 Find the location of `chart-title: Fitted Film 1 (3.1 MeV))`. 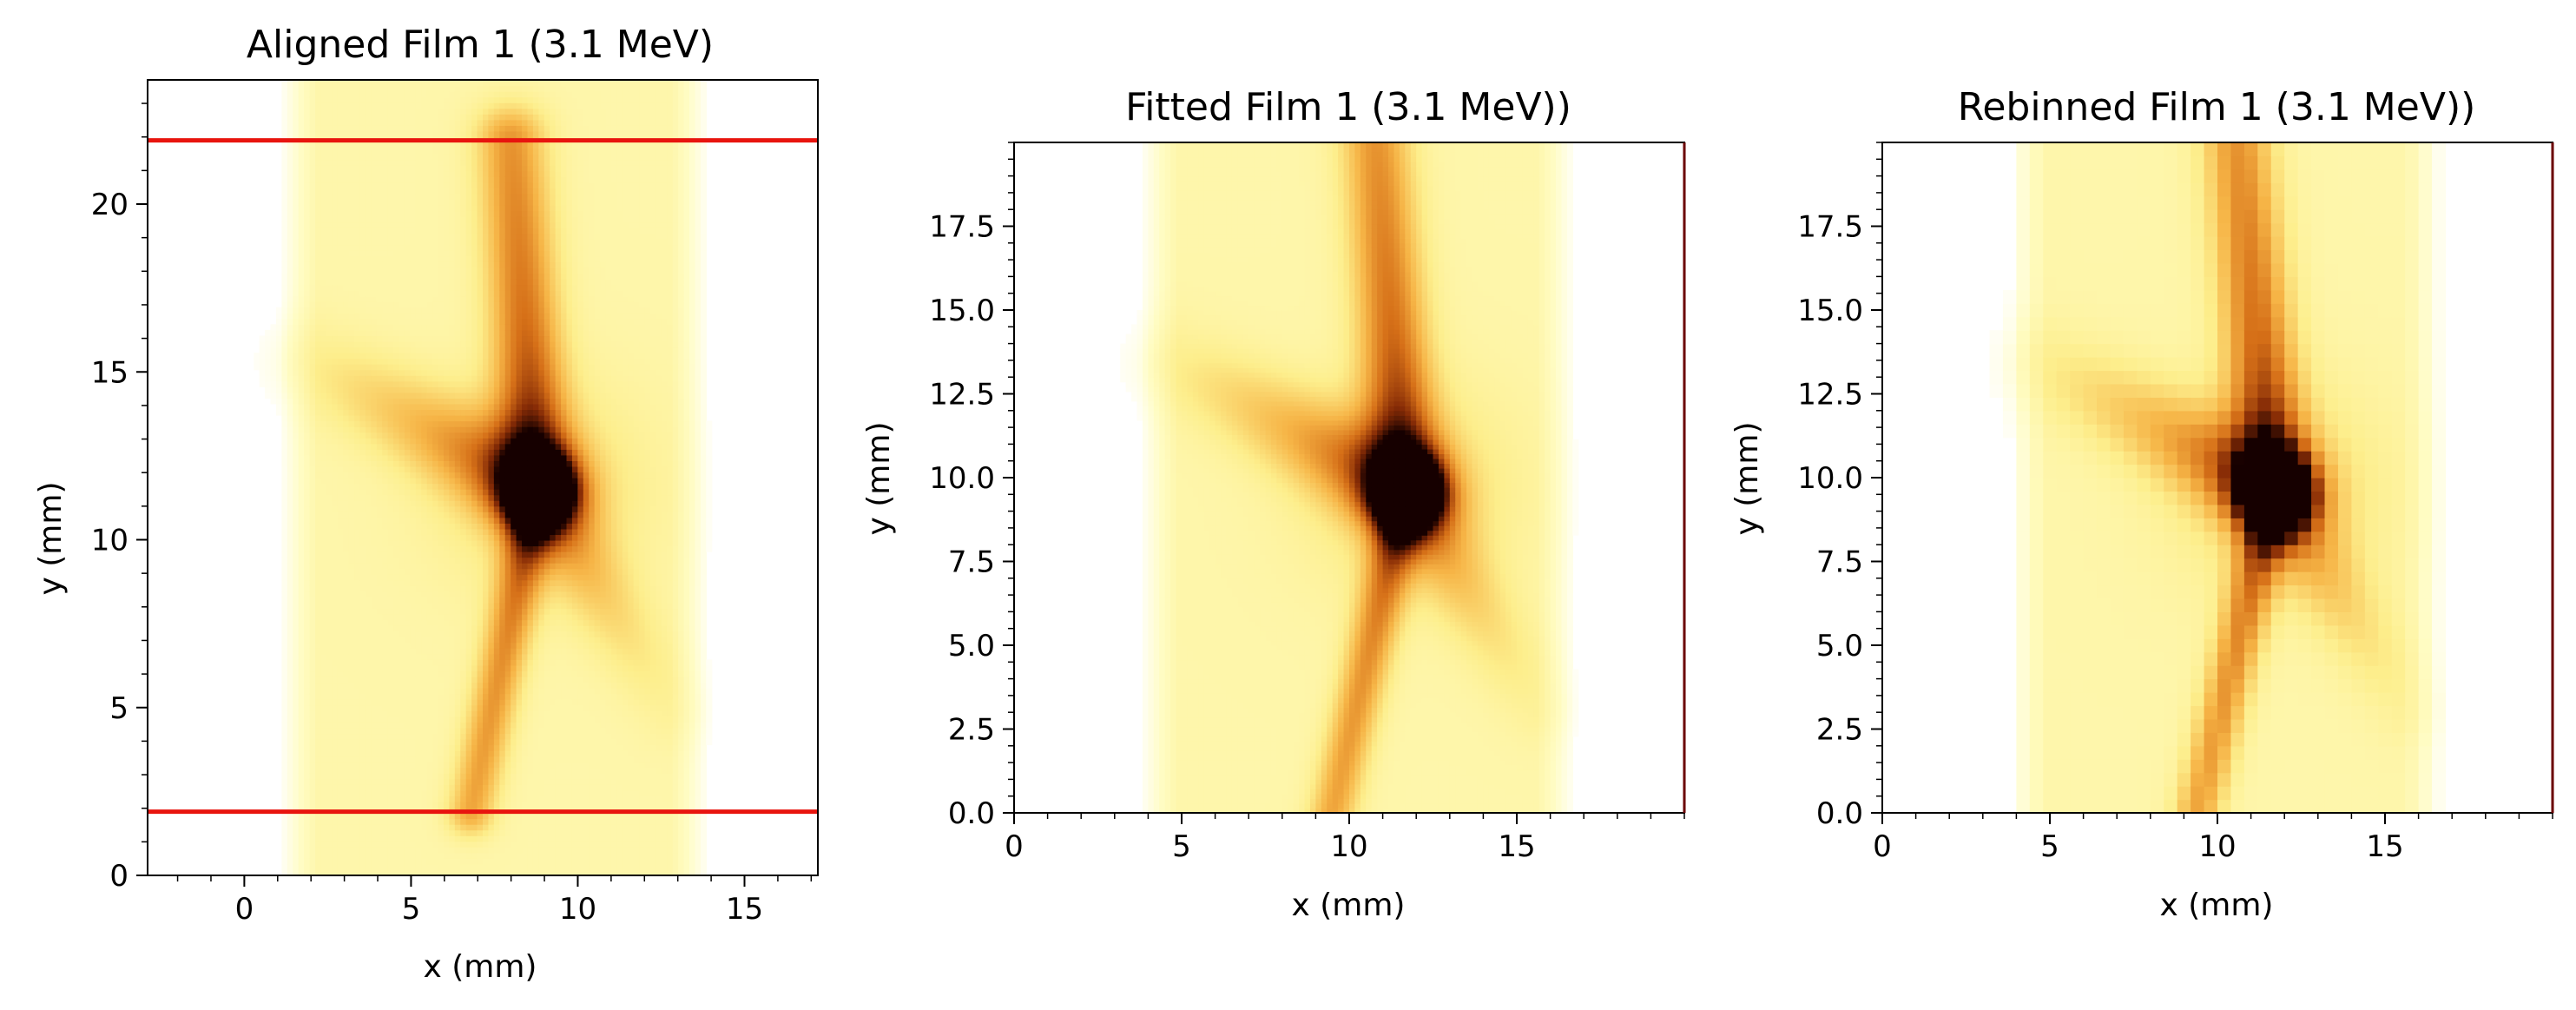

chart-title: Fitted Film 1 (3.1 MeV)) is located at coordinates (1348, 107).